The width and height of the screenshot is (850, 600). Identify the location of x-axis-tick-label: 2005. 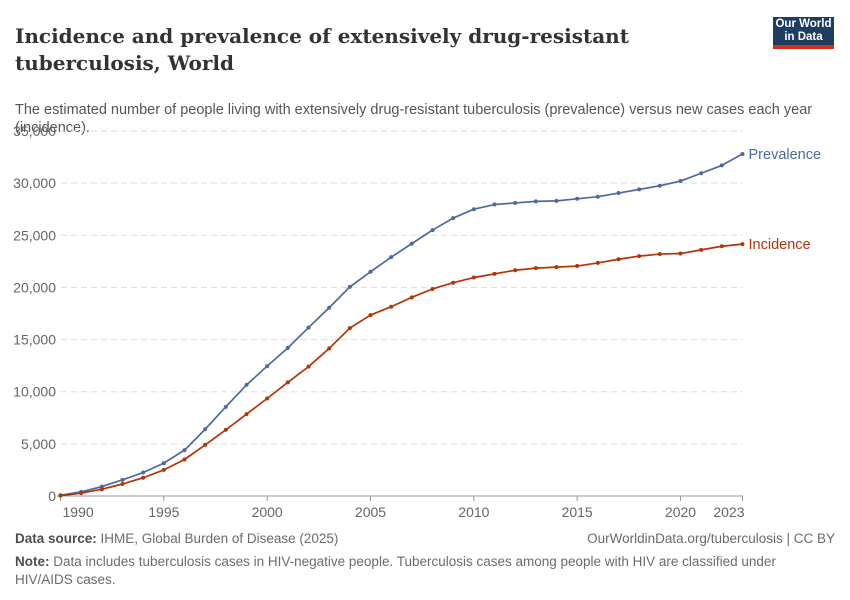
(370, 512).